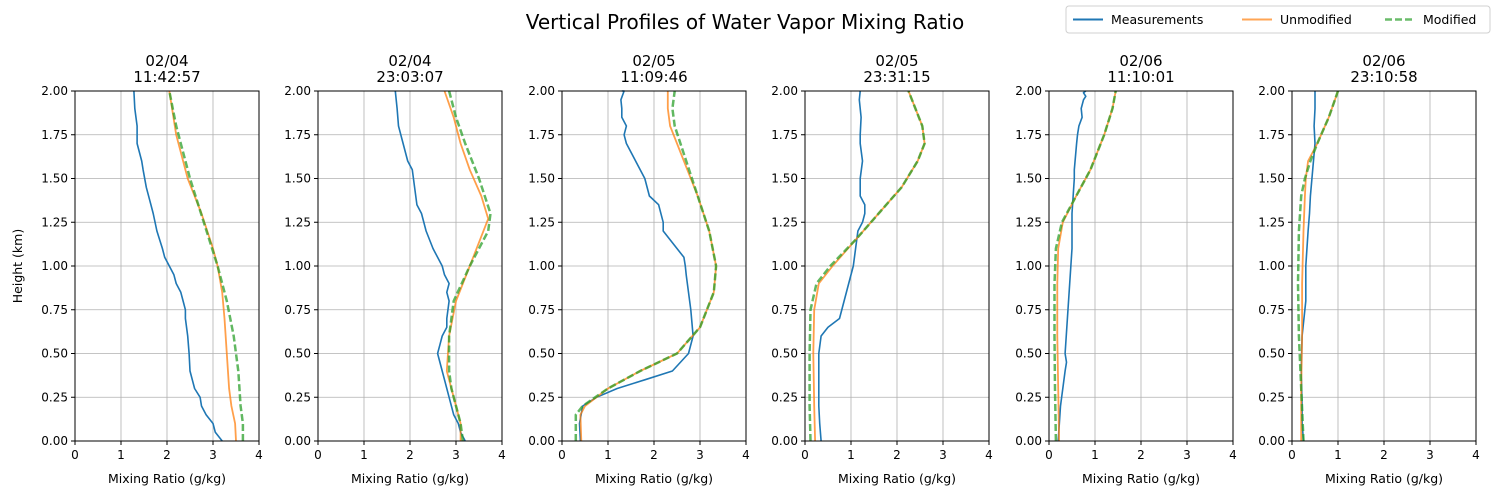  Describe the element at coordinates (1138, 19) in the screenshot. I see `legend-entry-measurements: Measurements` at that location.